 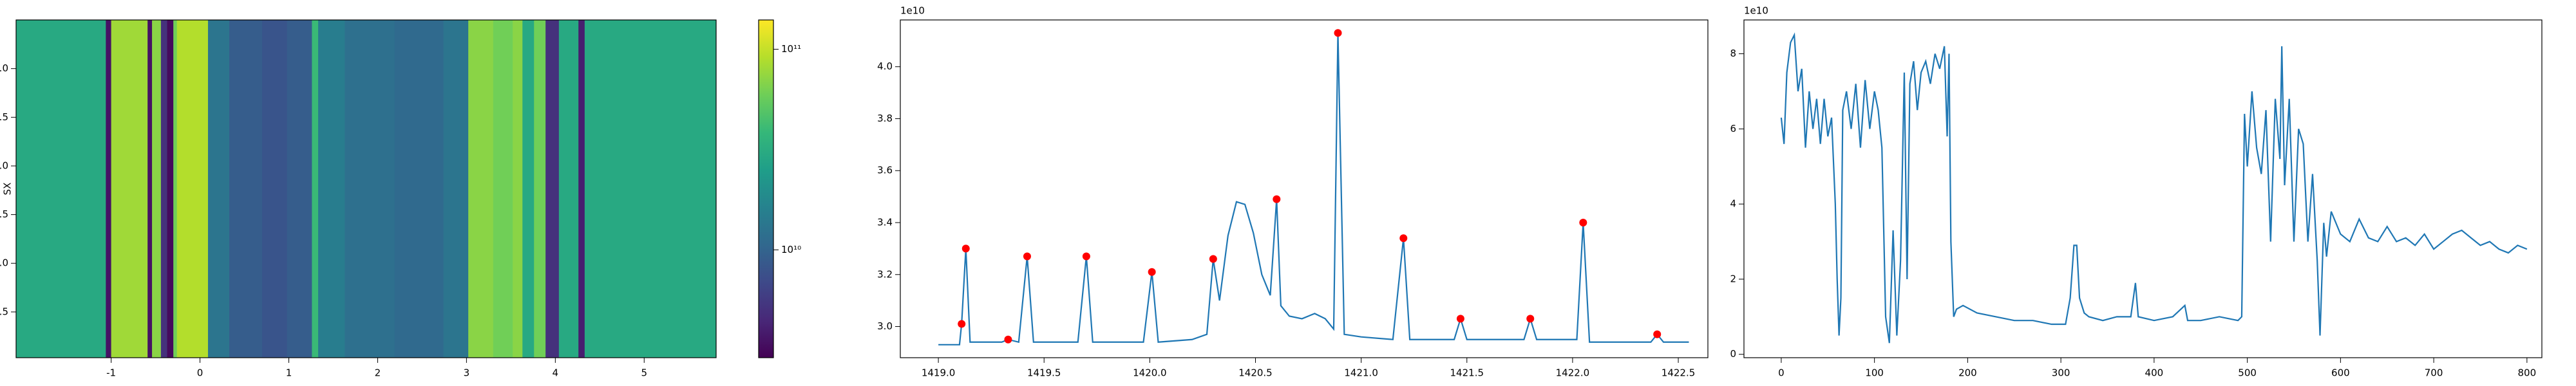 What do you see at coordinates (791, 249) in the screenshot?
I see `colorbar-tick-label: 10¹⁰` at bounding box center [791, 249].